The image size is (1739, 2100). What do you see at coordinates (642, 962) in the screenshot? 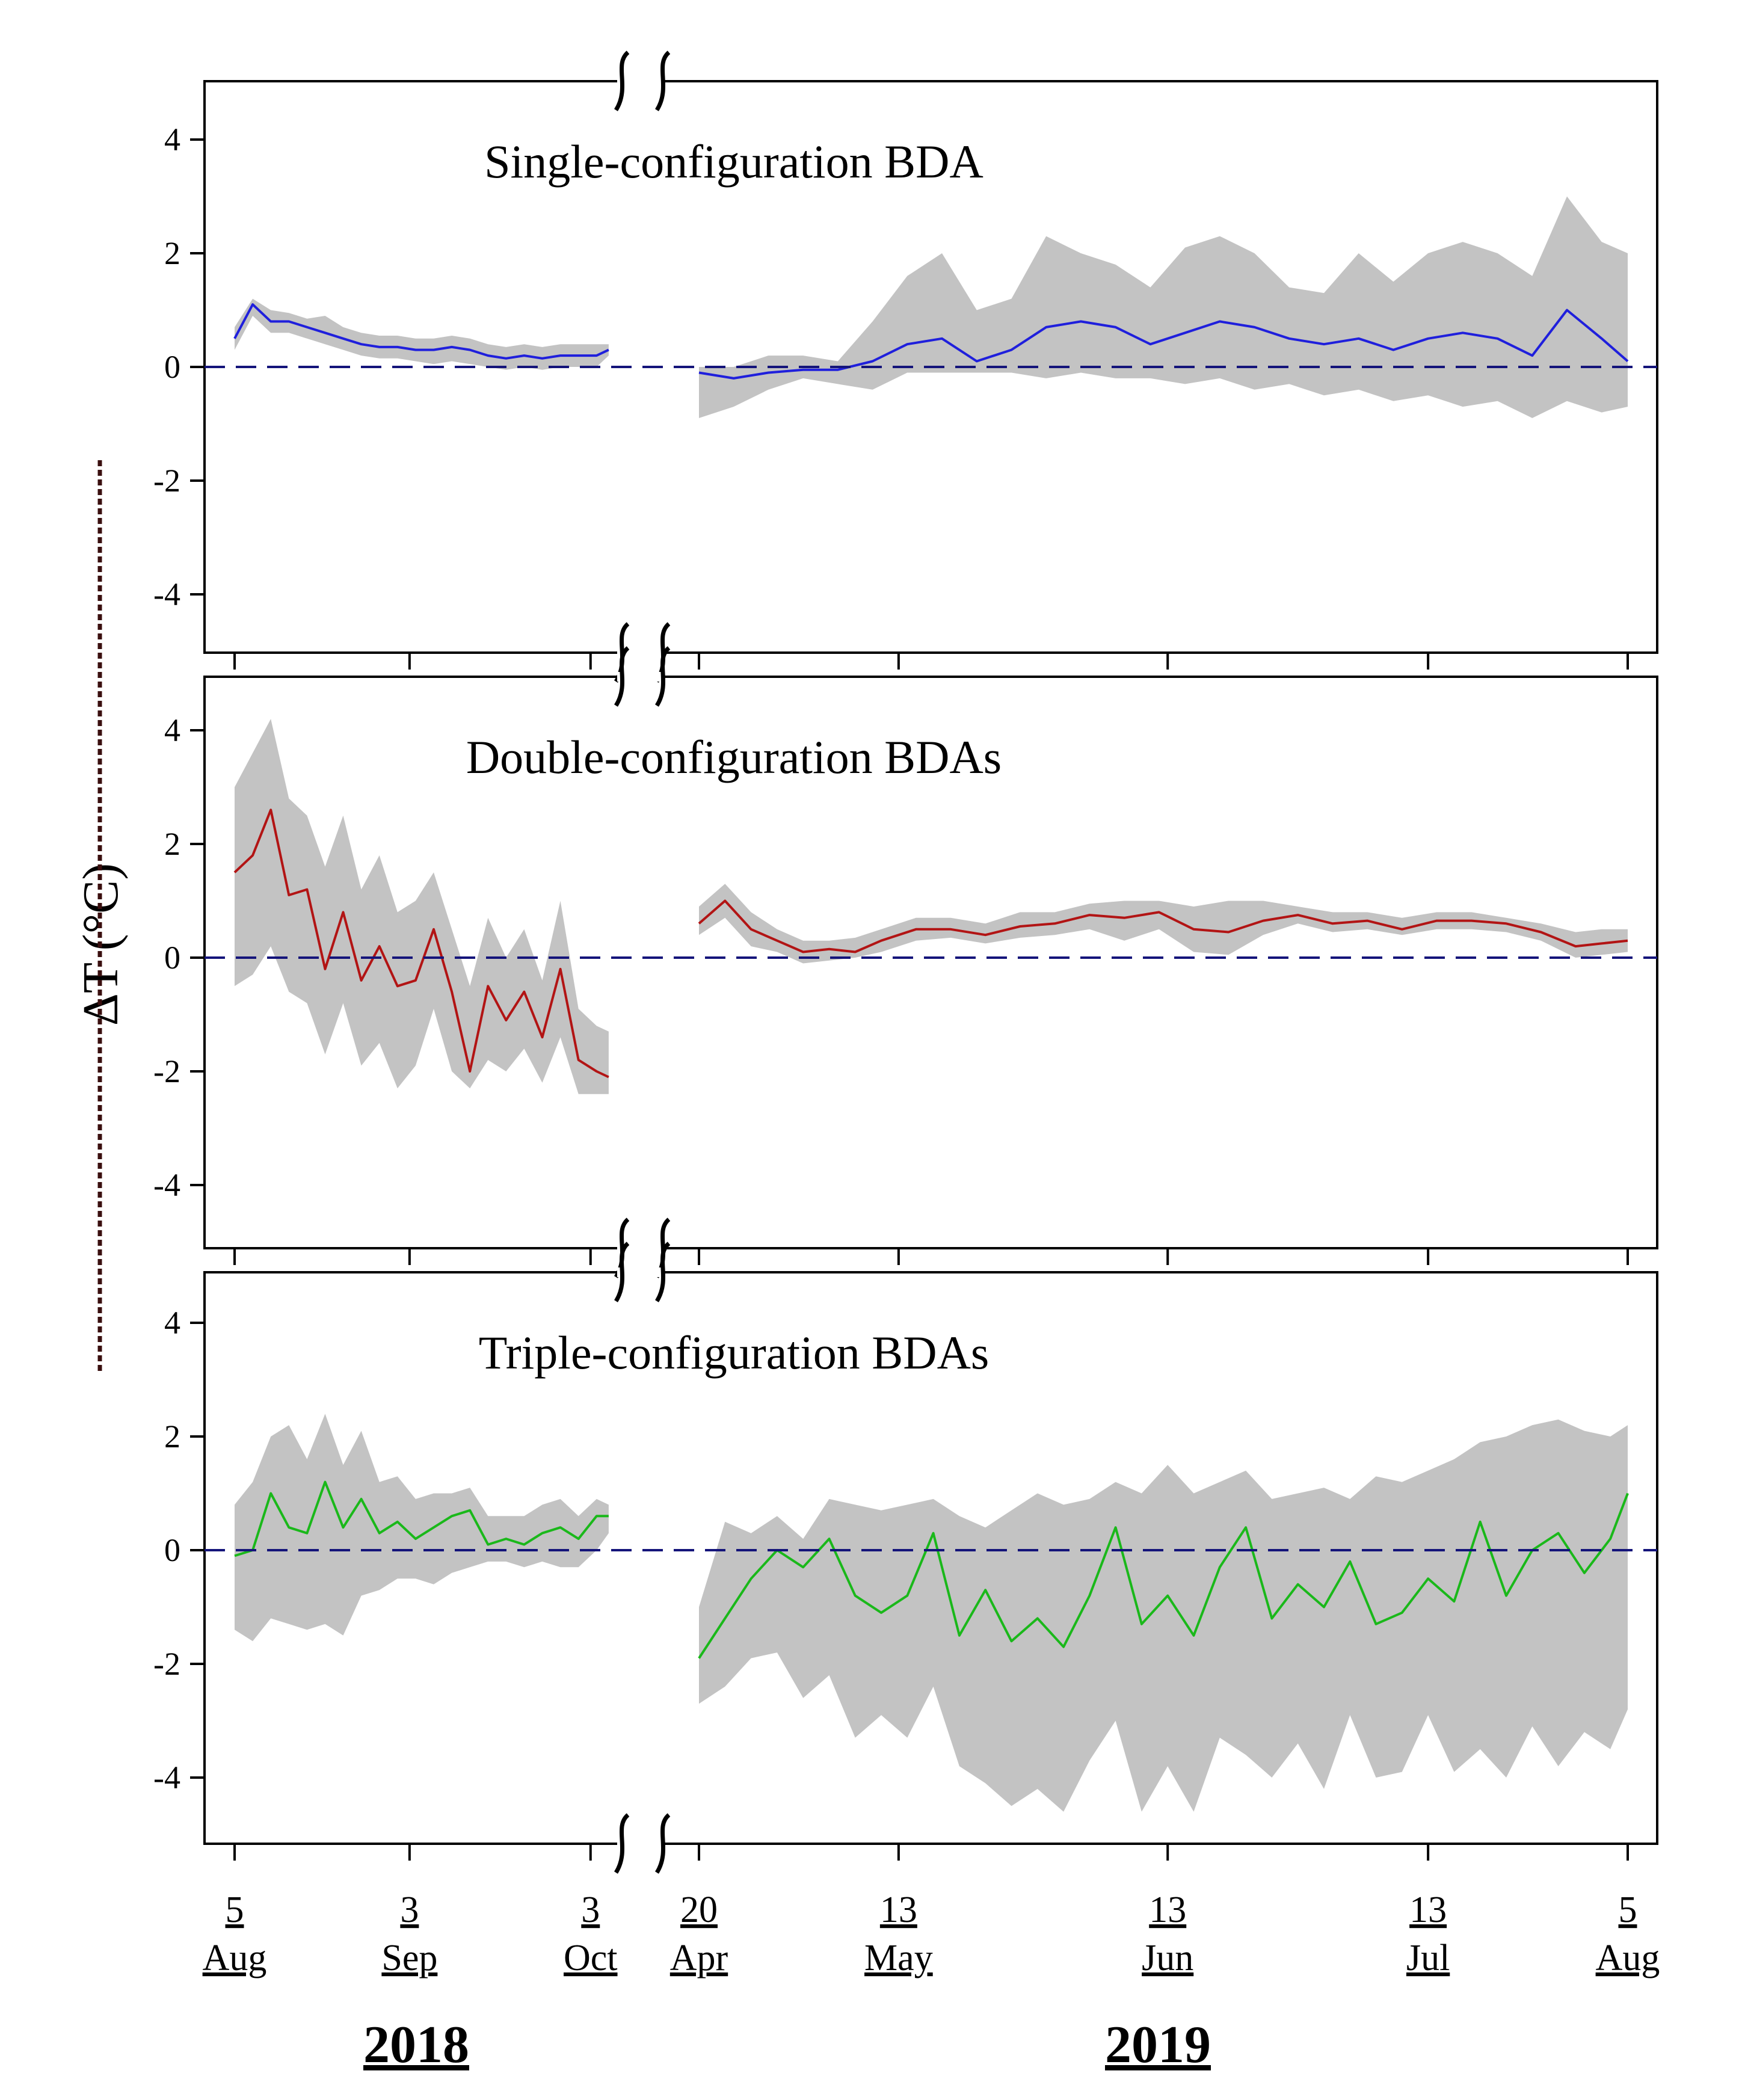
I see `axis-breaks` at bounding box center [642, 962].